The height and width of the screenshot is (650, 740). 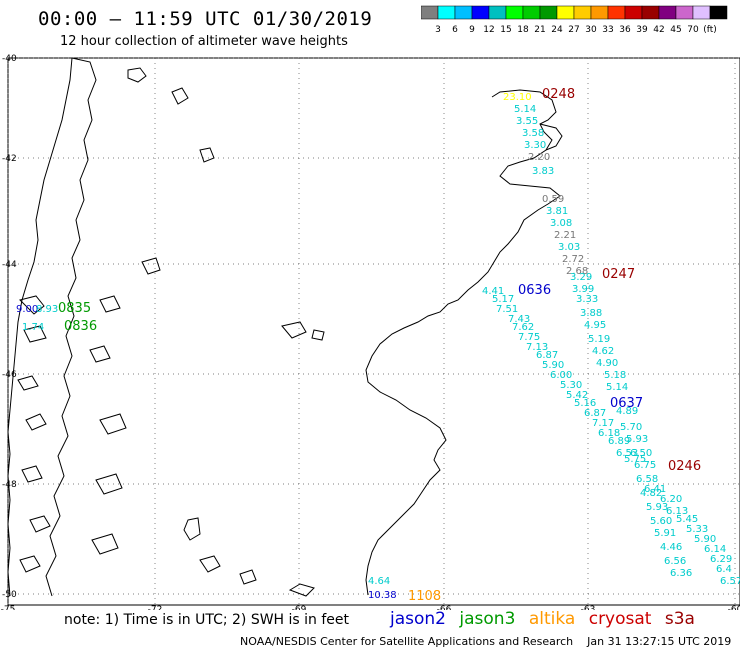 I want to click on map-title: 00:00 – 11:59 UTC 01/30/2019, so click(x=205, y=19).